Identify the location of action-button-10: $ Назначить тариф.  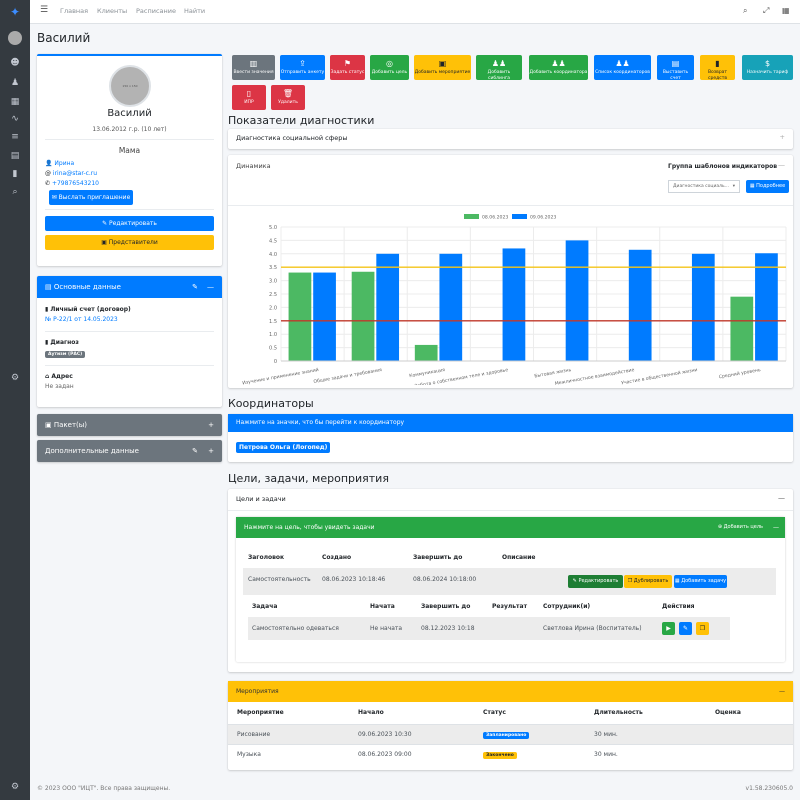
(767, 67).